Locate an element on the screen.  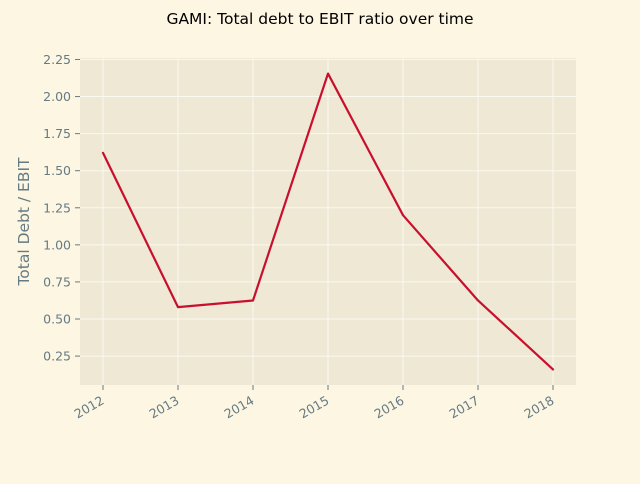
y-tick-label: 1.00 is located at coordinates (57, 244).